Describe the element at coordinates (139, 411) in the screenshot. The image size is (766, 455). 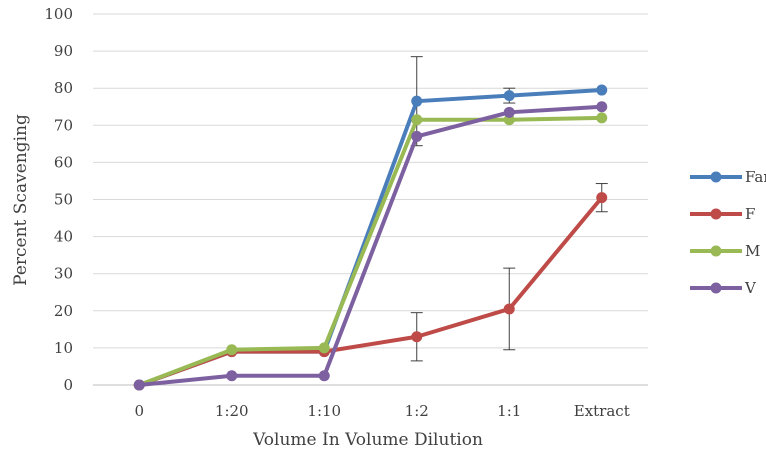
I see `x-tick-label: 0` at that location.